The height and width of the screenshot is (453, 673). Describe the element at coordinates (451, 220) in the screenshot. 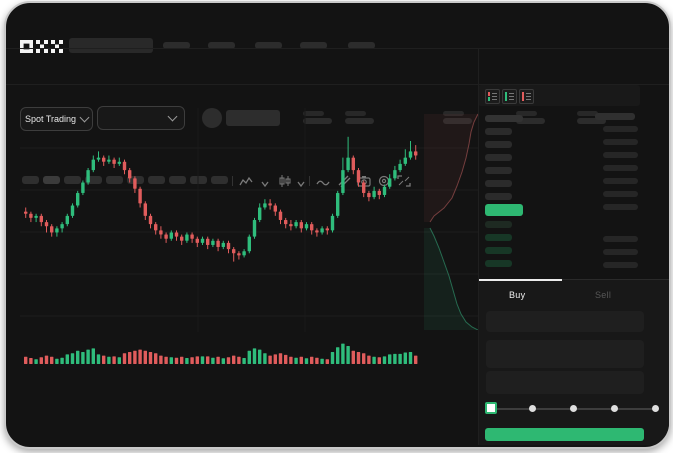

I see `depth-overlay` at that location.